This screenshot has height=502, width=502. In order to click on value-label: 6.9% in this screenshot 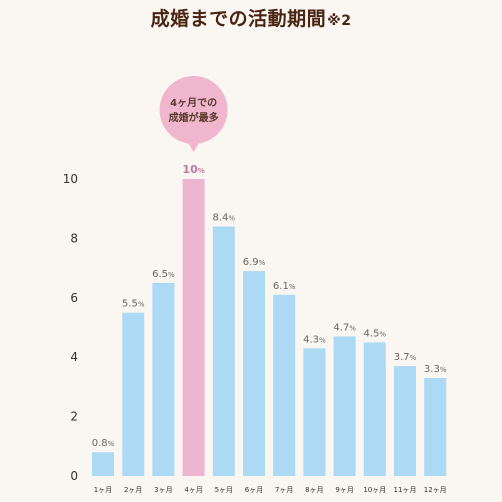, I will do `click(254, 262)`.